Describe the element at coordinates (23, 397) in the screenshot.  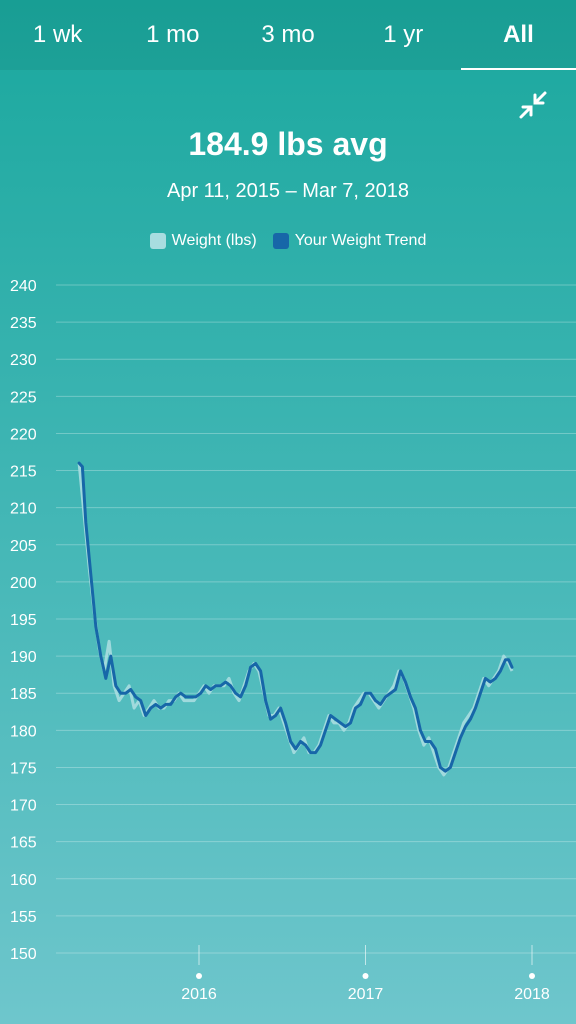
I see `y-tick-label: 225` at that location.